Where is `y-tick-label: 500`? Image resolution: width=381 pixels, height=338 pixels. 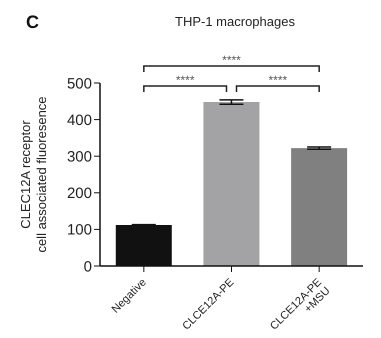
y-tick-label: 500 is located at coordinates (79, 83).